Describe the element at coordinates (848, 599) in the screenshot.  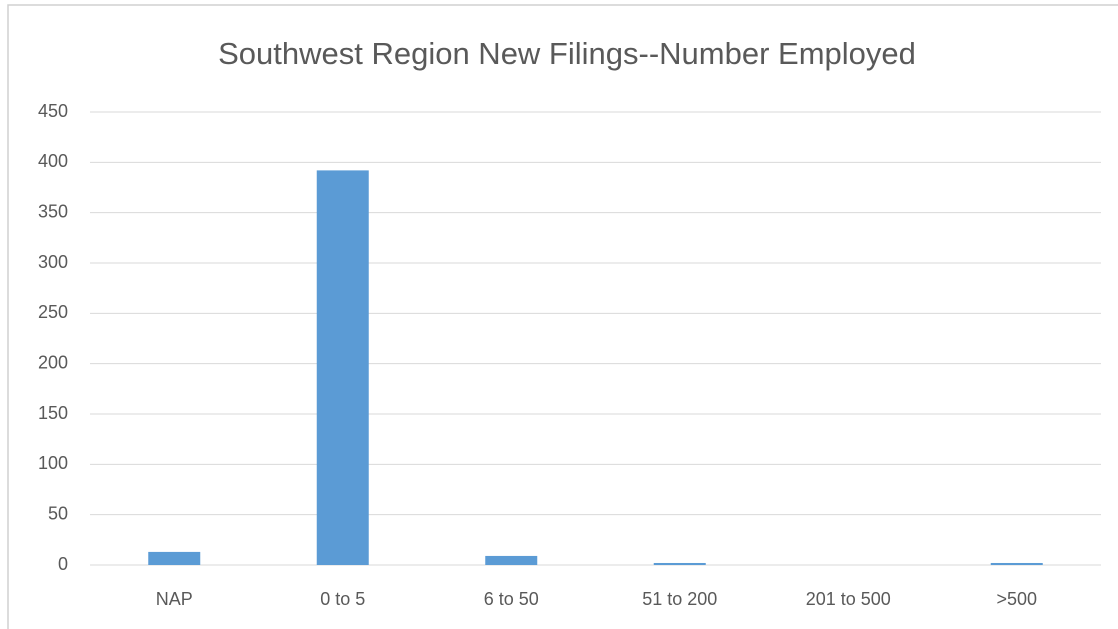
I see `x-tick-label: 201 to 500` at that location.